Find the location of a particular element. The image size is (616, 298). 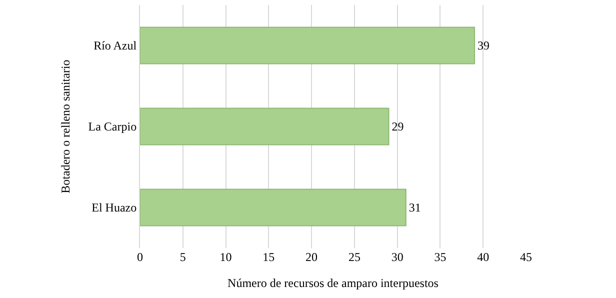

x-tick-label: 20 is located at coordinates (312, 257).